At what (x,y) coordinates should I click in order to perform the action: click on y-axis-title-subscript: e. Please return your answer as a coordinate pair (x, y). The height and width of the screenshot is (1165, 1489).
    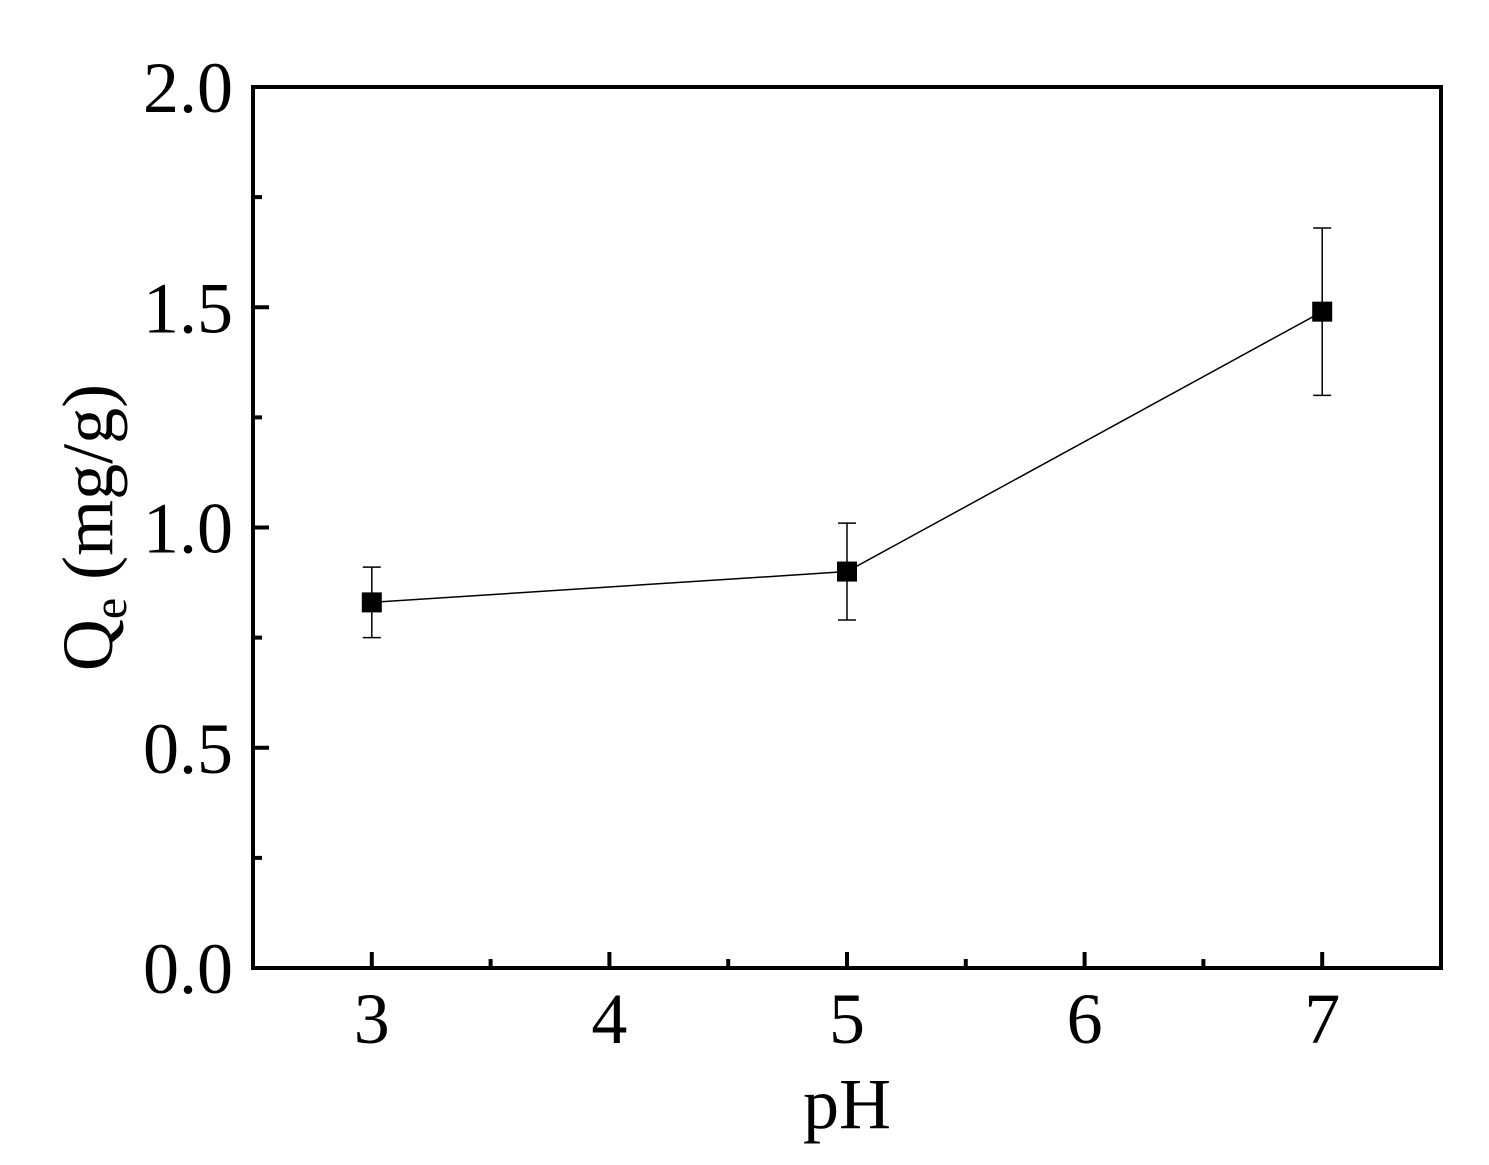
    Looking at the image, I should click on (110, 608).